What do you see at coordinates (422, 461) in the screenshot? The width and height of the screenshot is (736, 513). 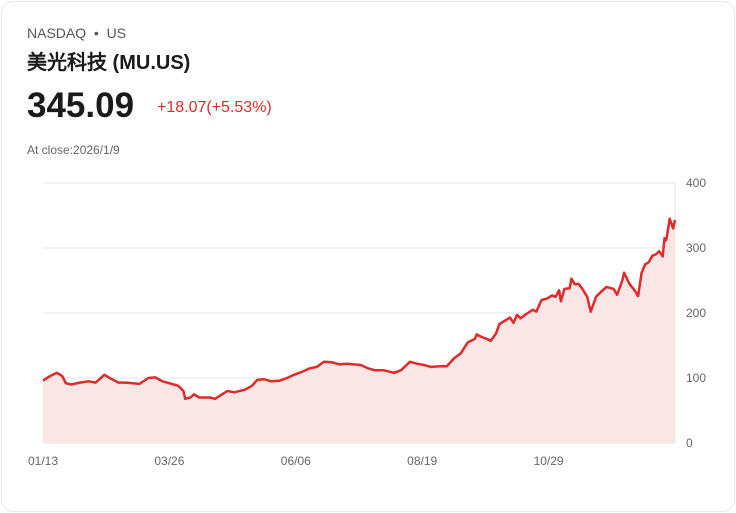 I see `x-tick-label: 08/19` at bounding box center [422, 461].